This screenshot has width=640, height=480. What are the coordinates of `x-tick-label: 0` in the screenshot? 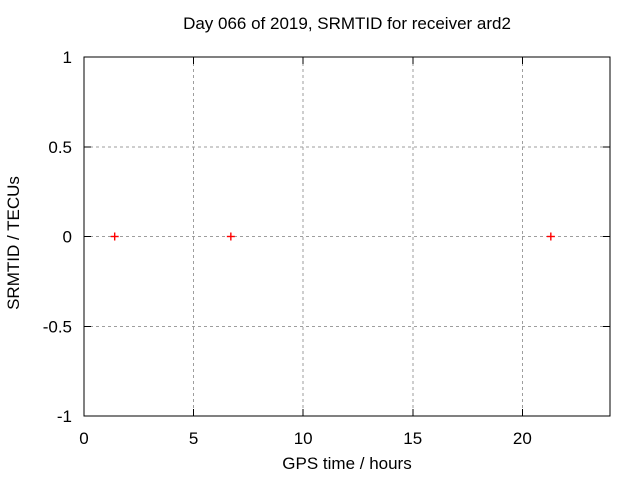 It's located at (83, 438).